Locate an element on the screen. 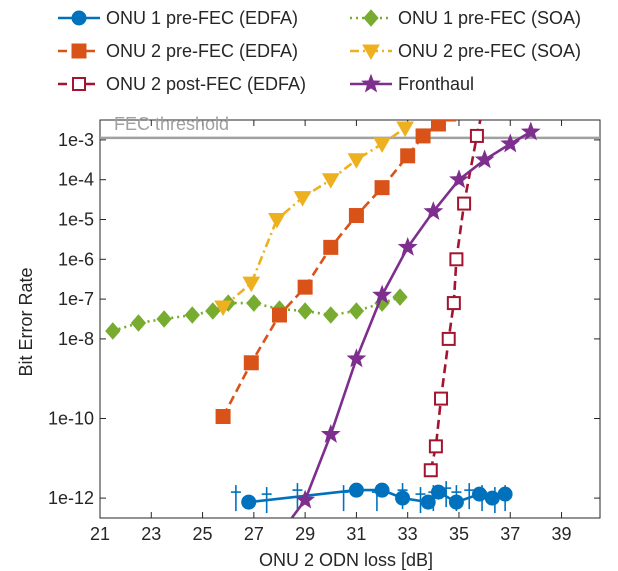 The image size is (618, 571). legend-item: ONU 2 post-FEC (EDFA) is located at coordinates (182, 84).